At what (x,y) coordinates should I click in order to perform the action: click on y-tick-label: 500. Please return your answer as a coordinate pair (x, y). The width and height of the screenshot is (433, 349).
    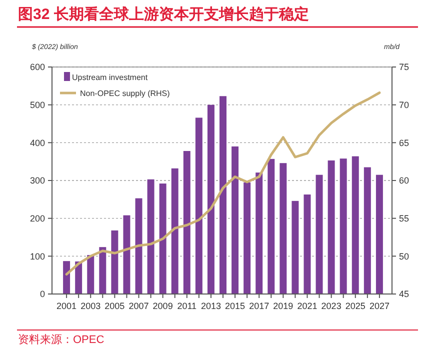
    Looking at the image, I should click on (37, 105).